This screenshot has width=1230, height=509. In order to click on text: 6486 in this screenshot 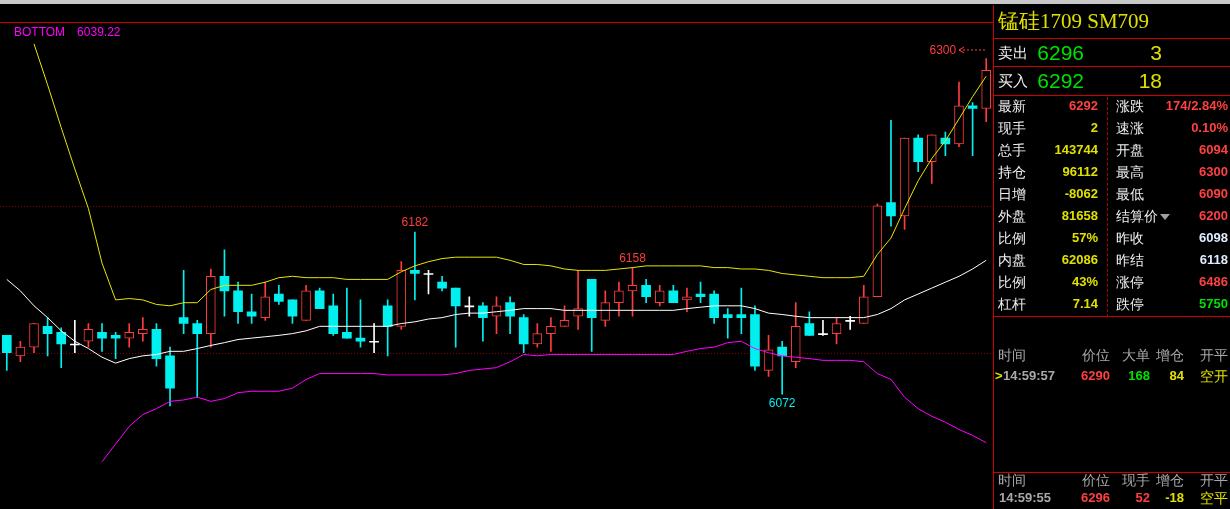, I will do `click(1213, 282)`.